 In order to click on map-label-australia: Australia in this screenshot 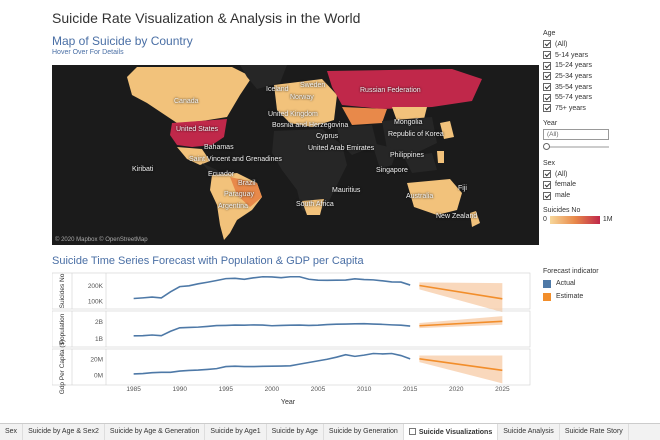, I will do `click(420, 196)`.